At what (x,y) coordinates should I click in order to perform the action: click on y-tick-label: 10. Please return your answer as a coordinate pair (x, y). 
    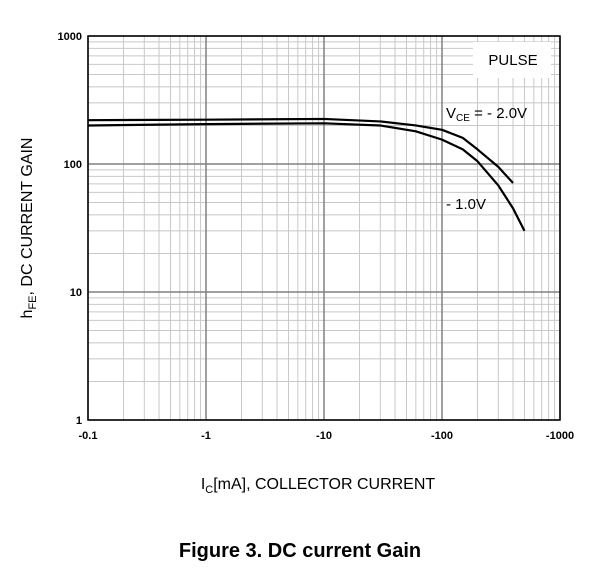
    Looking at the image, I should click on (76, 293).